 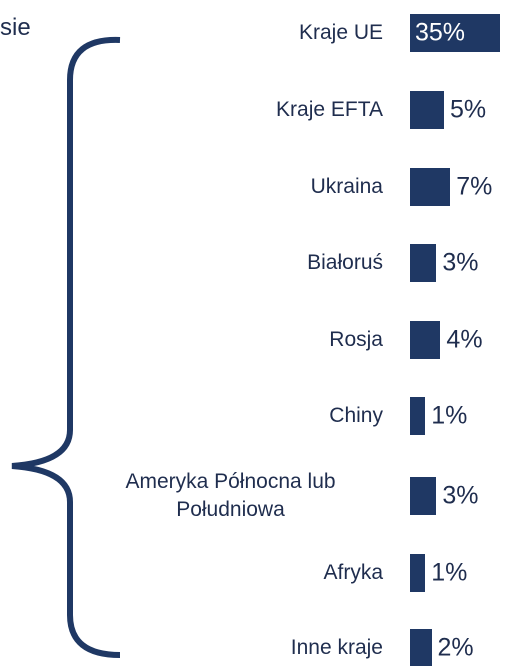 I want to click on category-label: Ameryka Północna lub Południowa, so click(x=230, y=495).